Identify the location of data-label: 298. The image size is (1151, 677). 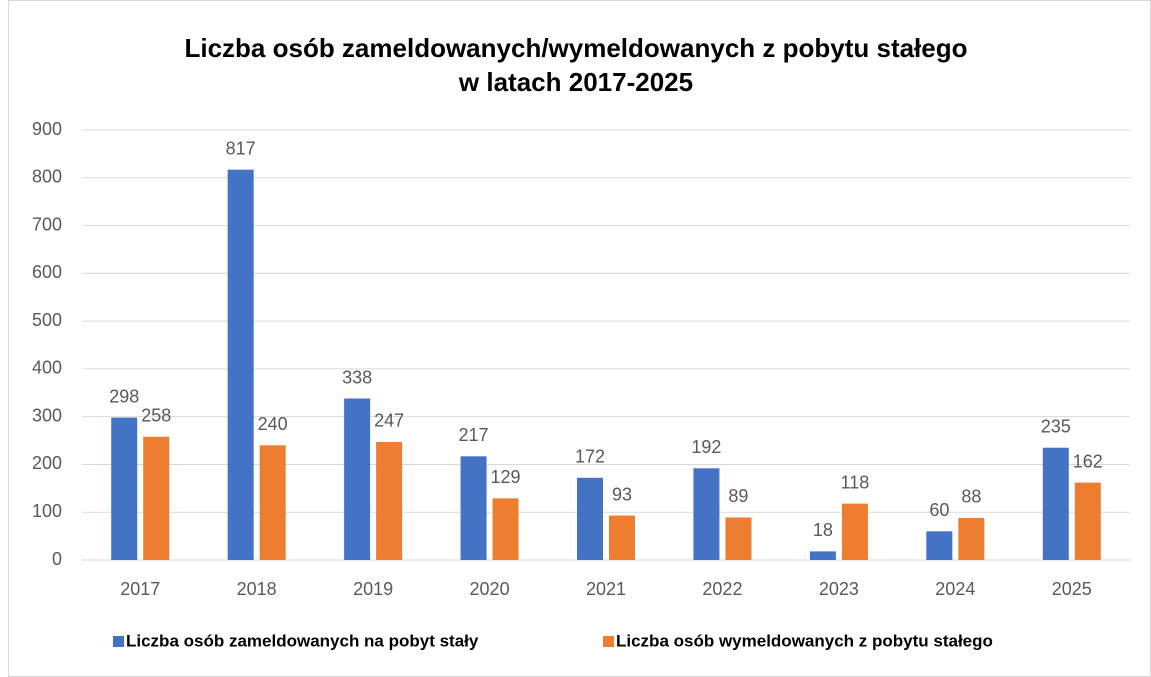
(124, 396).